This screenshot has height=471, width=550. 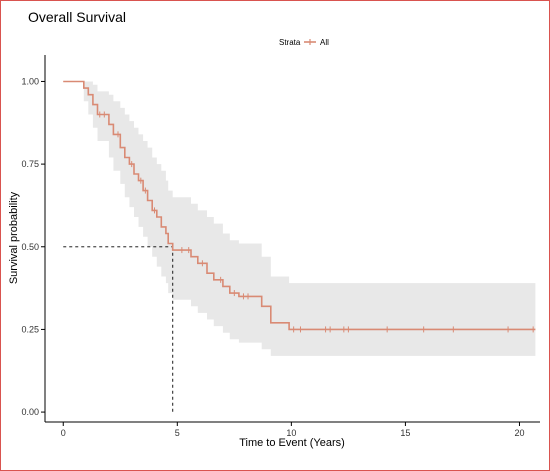 I want to click on y-ticks: 0.00 0.25 0.50 0.75 1.00, so click(x=33, y=246).